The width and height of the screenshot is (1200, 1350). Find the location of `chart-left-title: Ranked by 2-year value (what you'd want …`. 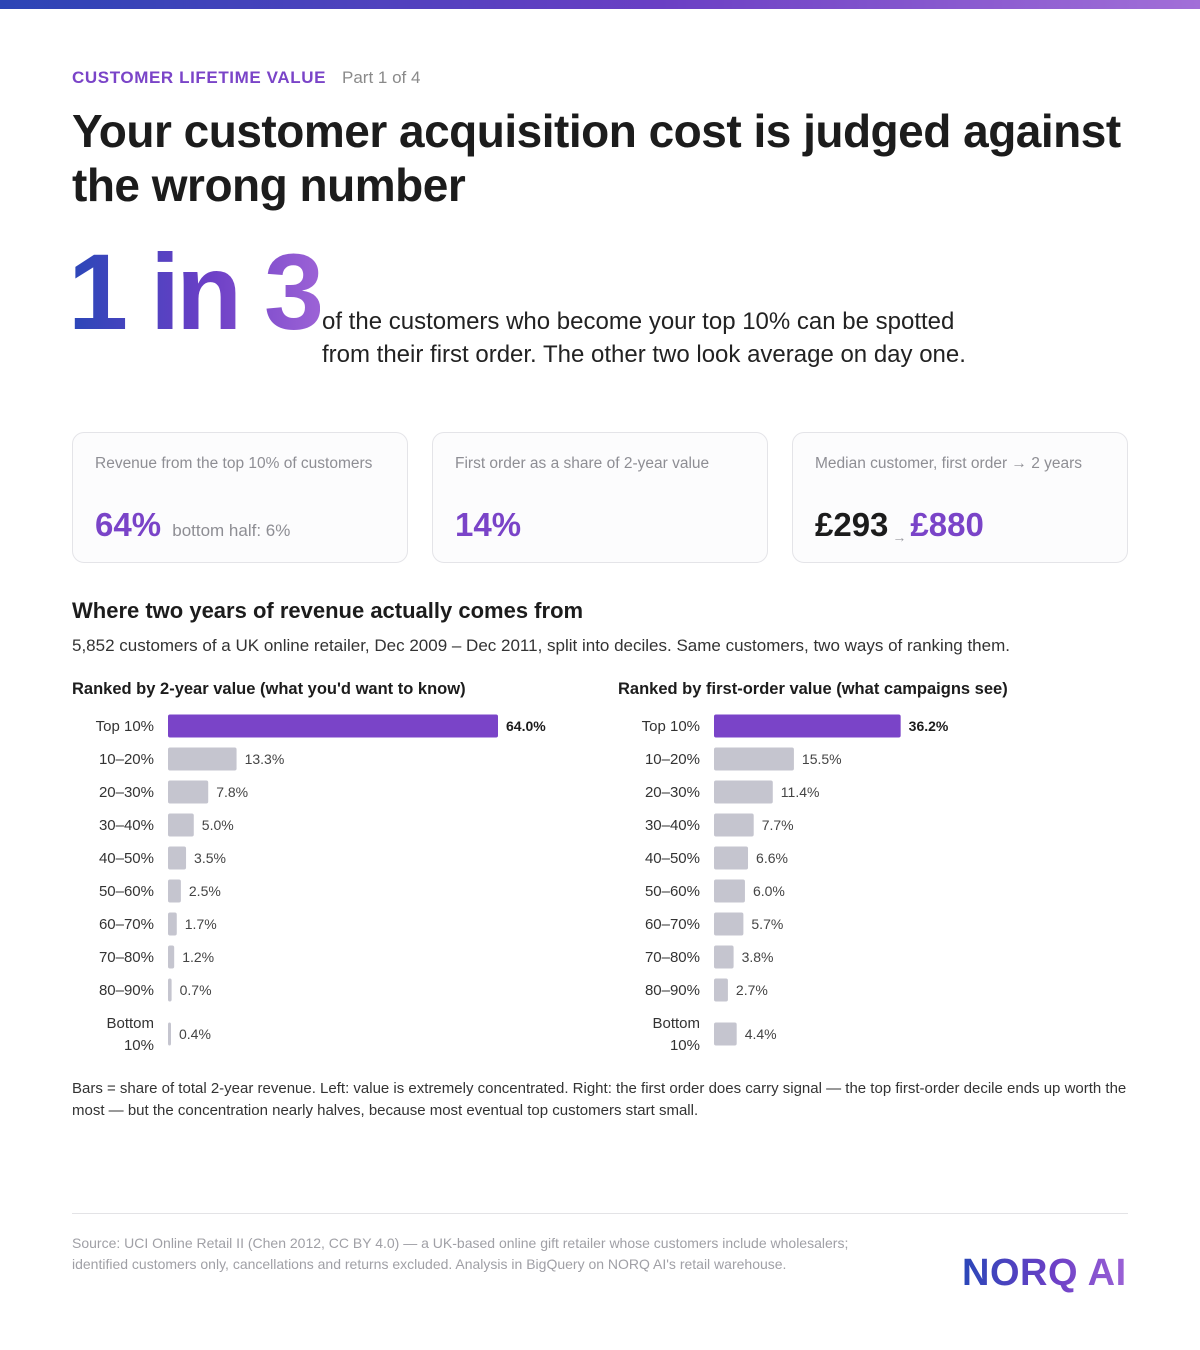

chart-left-title: Ranked by 2-year value (what you'd want … is located at coordinates (269, 689).